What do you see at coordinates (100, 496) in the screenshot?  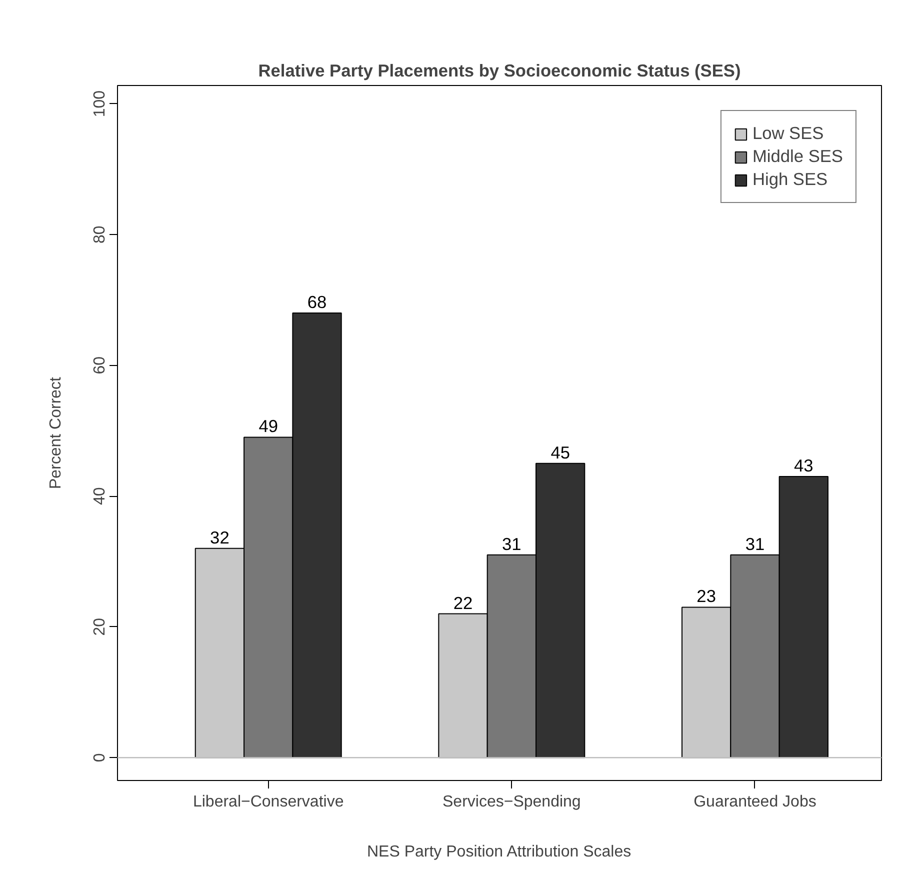 I see `y-tick-label: 40` at bounding box center [100, 496].